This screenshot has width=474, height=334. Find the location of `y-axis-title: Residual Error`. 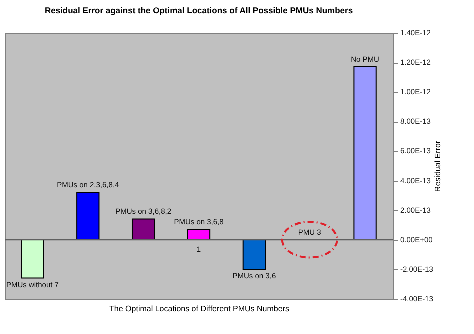

y-axis-title: Residual Error is located at coordinates (437, 166).